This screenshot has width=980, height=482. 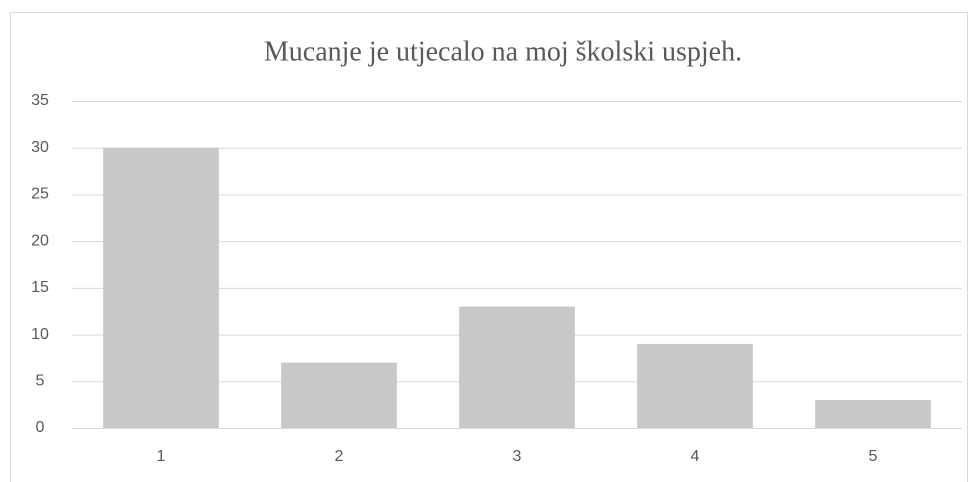 I want to click on y-tick-label: 0, so click(x=40, y=427).